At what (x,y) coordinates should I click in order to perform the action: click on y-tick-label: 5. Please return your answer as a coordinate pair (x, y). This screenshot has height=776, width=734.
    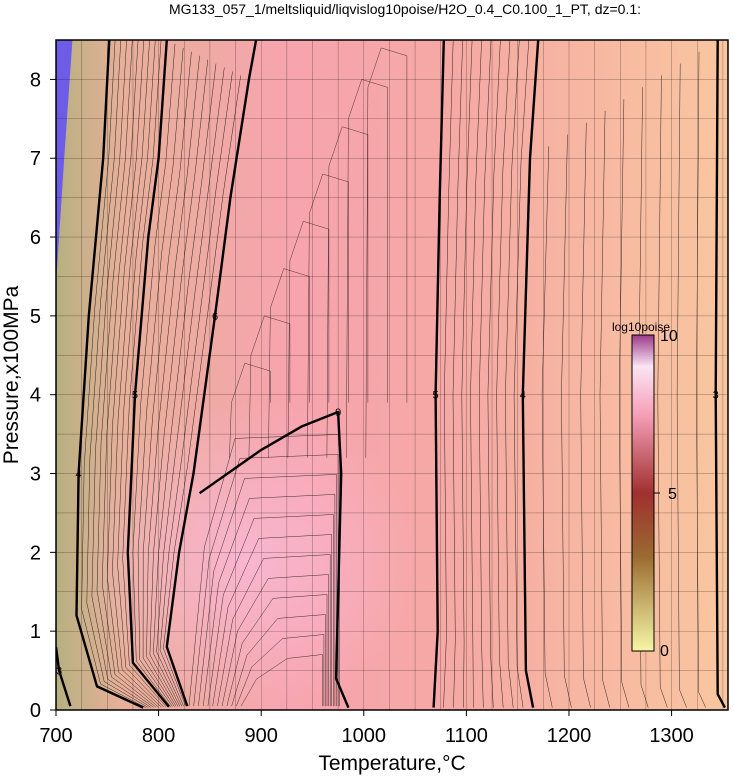
    Looking at the image, I should click on (35, 317).